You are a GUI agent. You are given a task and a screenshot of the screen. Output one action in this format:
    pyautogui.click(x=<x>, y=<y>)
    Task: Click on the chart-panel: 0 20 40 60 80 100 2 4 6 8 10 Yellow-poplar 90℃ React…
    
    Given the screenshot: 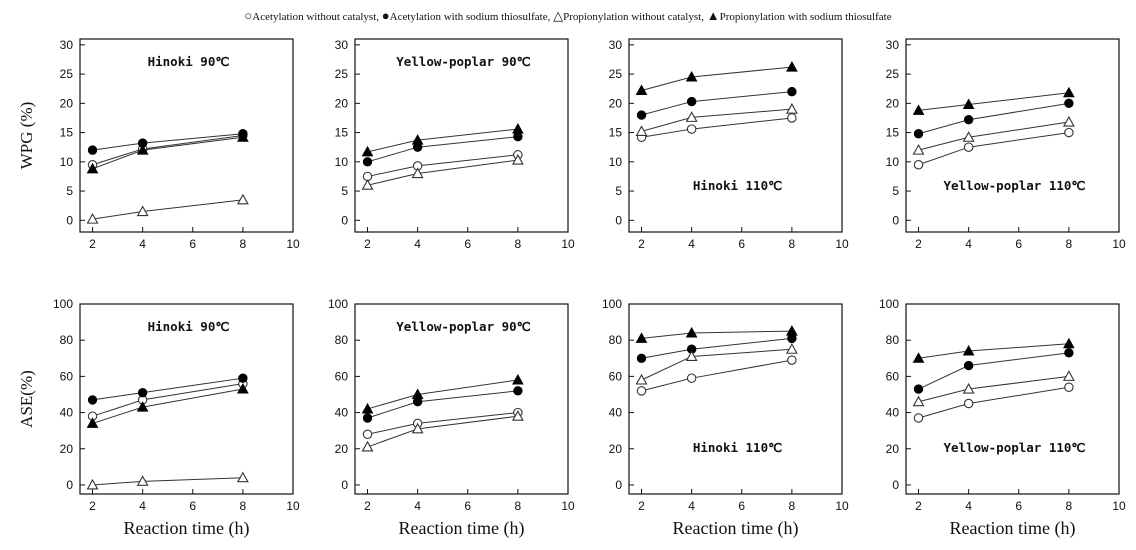 What is the action you would take?
    pyautogui.click(x=451, y=418)
    